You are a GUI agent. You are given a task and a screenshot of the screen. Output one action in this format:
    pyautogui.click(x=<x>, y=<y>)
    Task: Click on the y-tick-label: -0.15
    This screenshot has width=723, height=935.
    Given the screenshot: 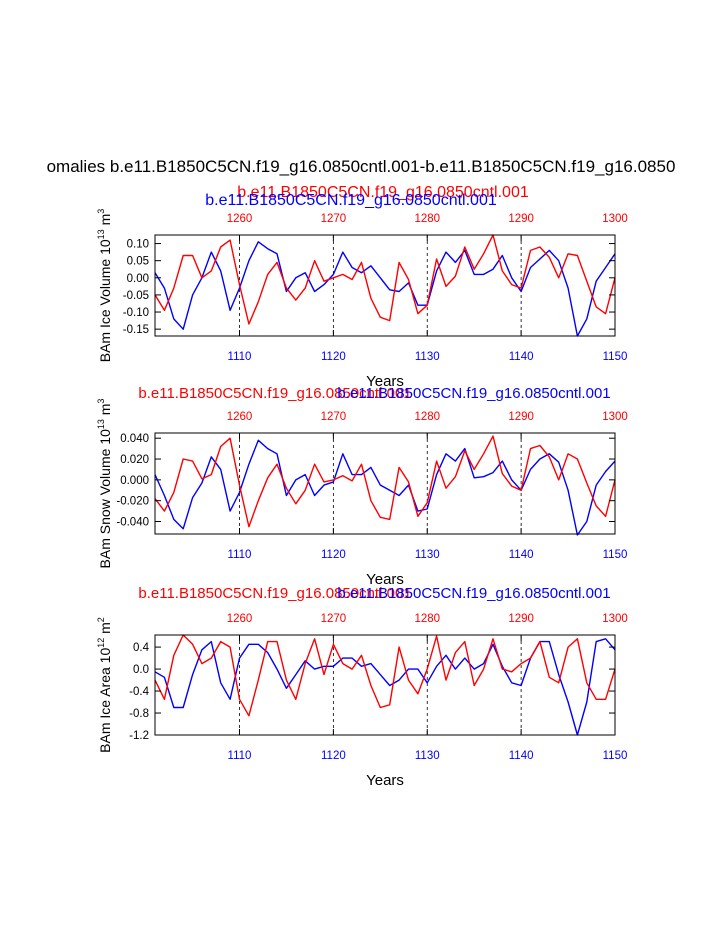 What is the action you would take?
    pyautogui.click(x=136, y=330)
    